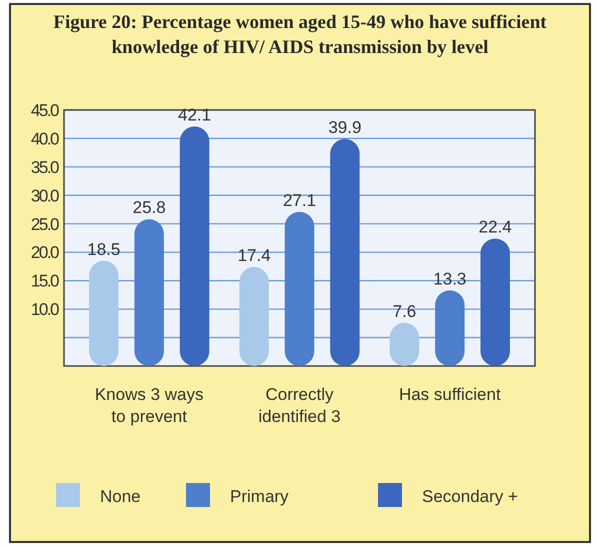  Describe the element at coordinates (299, 405) in the screenshot. I see `x-tick-label: Correctly identified 3` at that location.